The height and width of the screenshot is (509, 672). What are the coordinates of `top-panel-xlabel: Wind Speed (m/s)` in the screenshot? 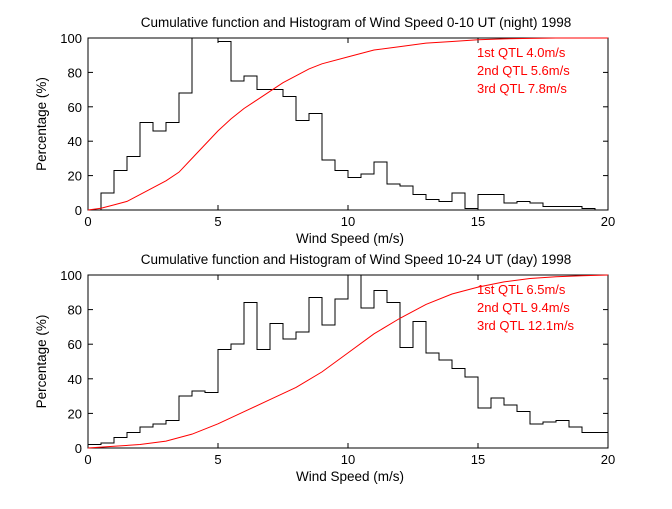 It's located at (350, 238).